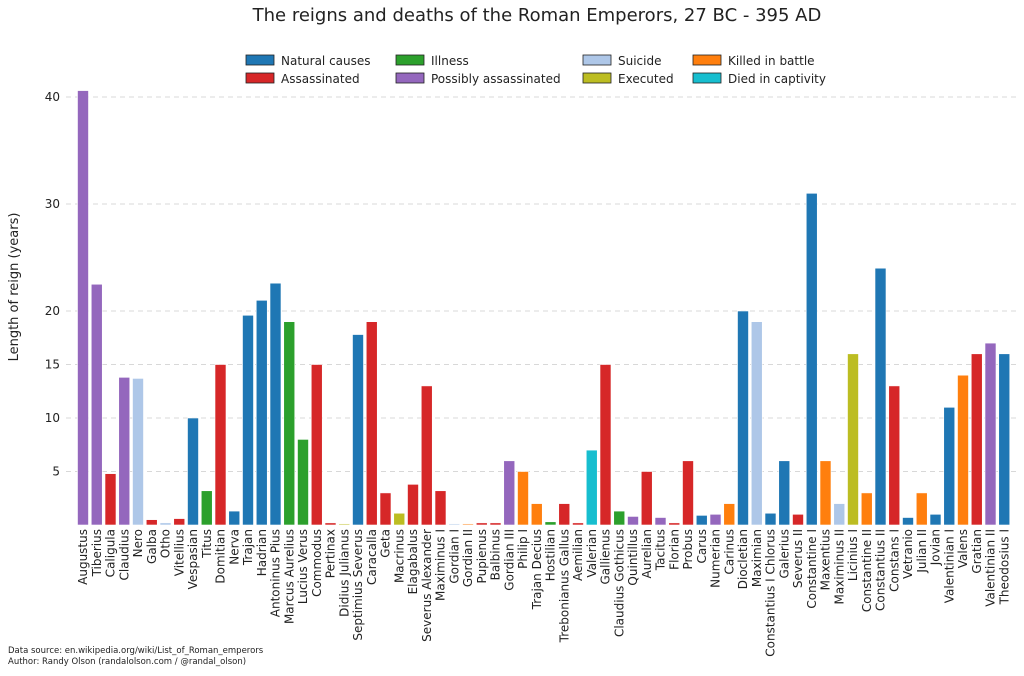 Image resolution: width=1024 pixels, height=676 pixels. I want to click on x-tick-label: Carus, so click(702, 546).